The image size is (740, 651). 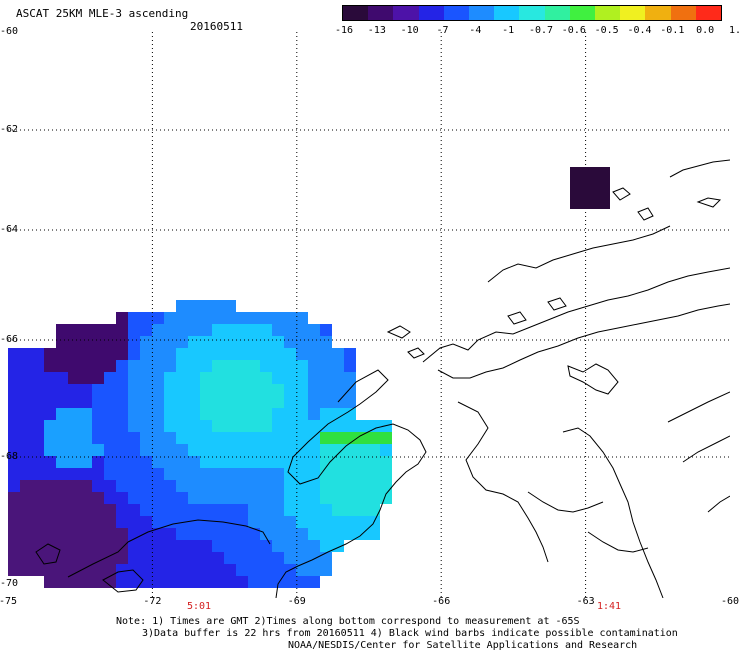 What do you see at coordinates (705, 30) in the screenshot?
I see `color-scale-label: 0.0` at bounding box center [705, 30].